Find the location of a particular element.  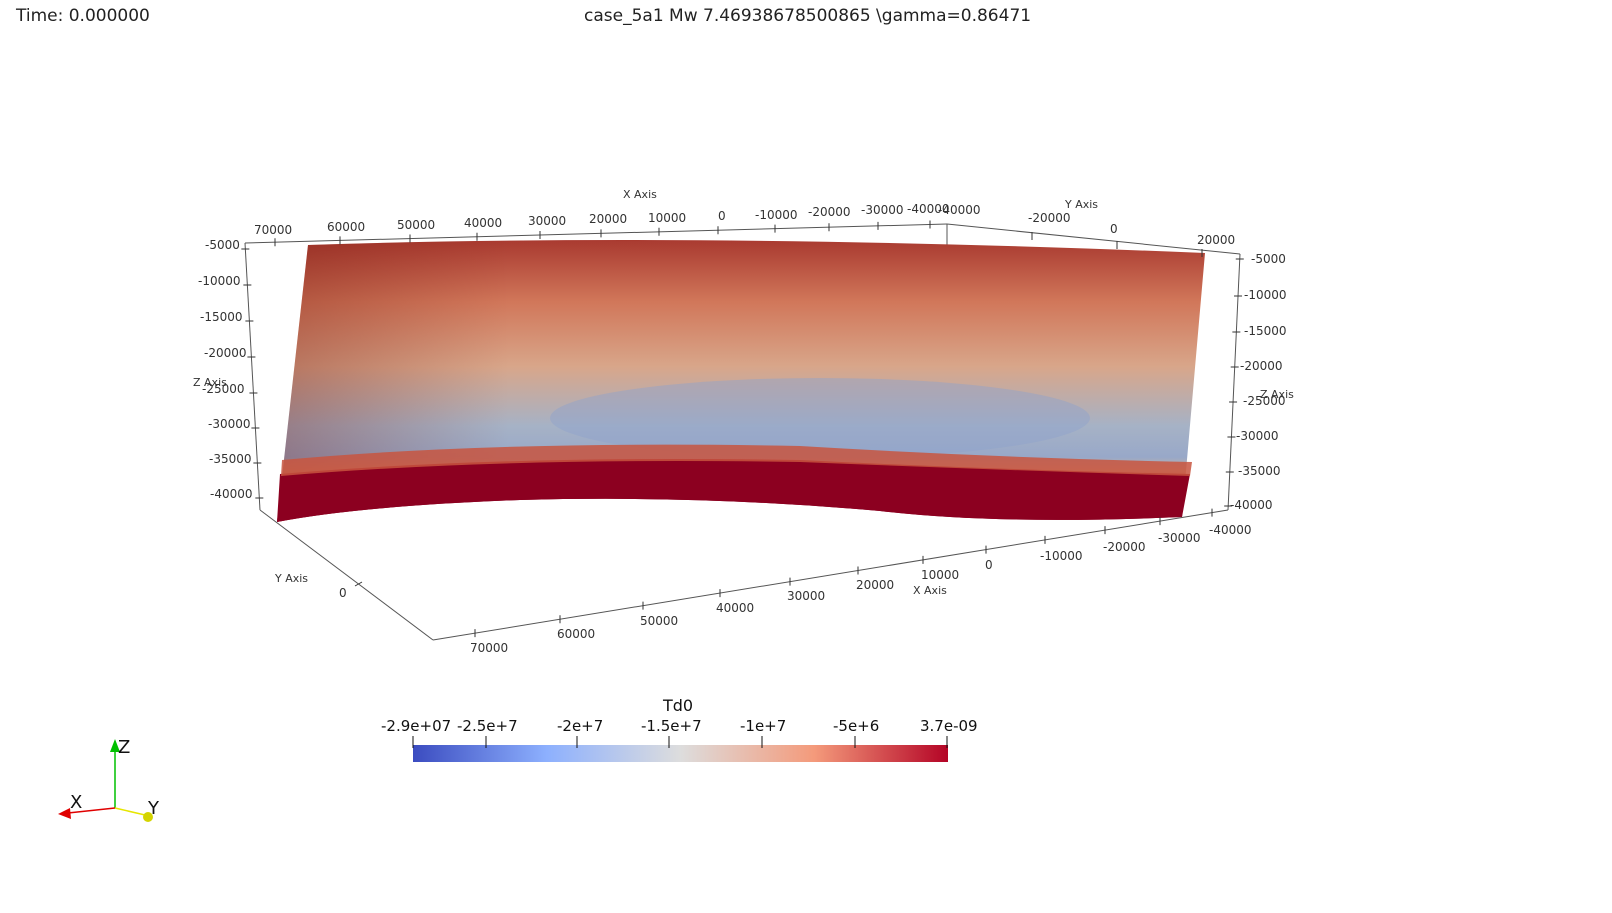

top-x-tick: 10000 is located at coordinates (667, 218).